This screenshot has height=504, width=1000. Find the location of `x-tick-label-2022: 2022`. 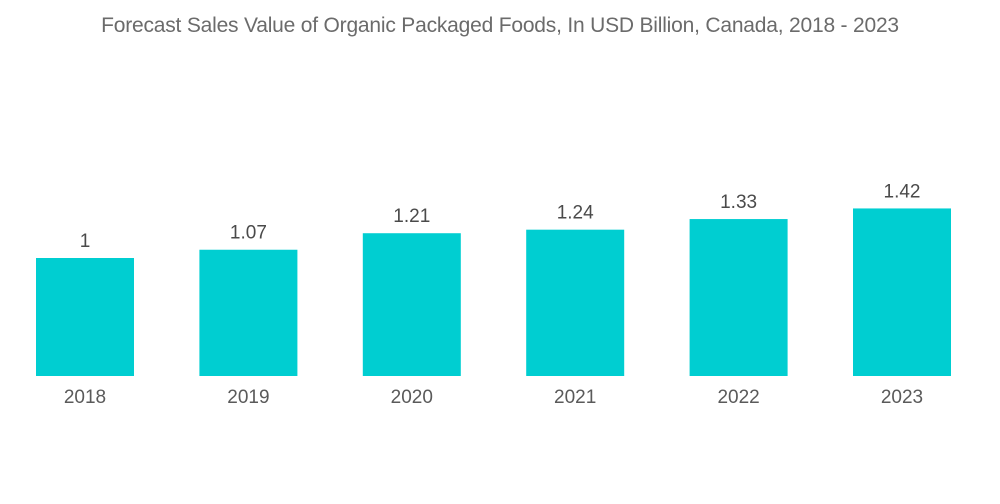

x-tick-label-2022: 2022 is located at coordinates (738, 397).